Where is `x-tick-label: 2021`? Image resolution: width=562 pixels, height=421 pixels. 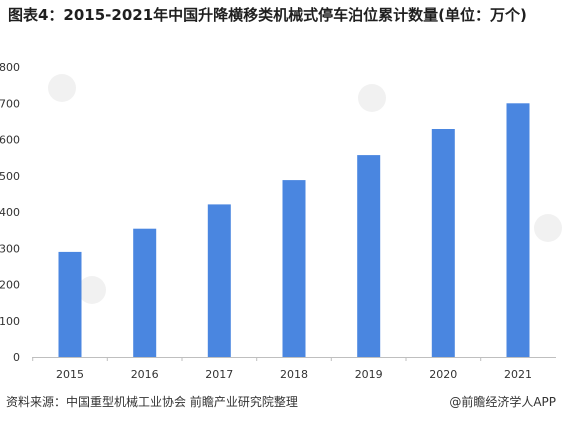 x-tick-label: 2021 is located at coordinates (518, 374).